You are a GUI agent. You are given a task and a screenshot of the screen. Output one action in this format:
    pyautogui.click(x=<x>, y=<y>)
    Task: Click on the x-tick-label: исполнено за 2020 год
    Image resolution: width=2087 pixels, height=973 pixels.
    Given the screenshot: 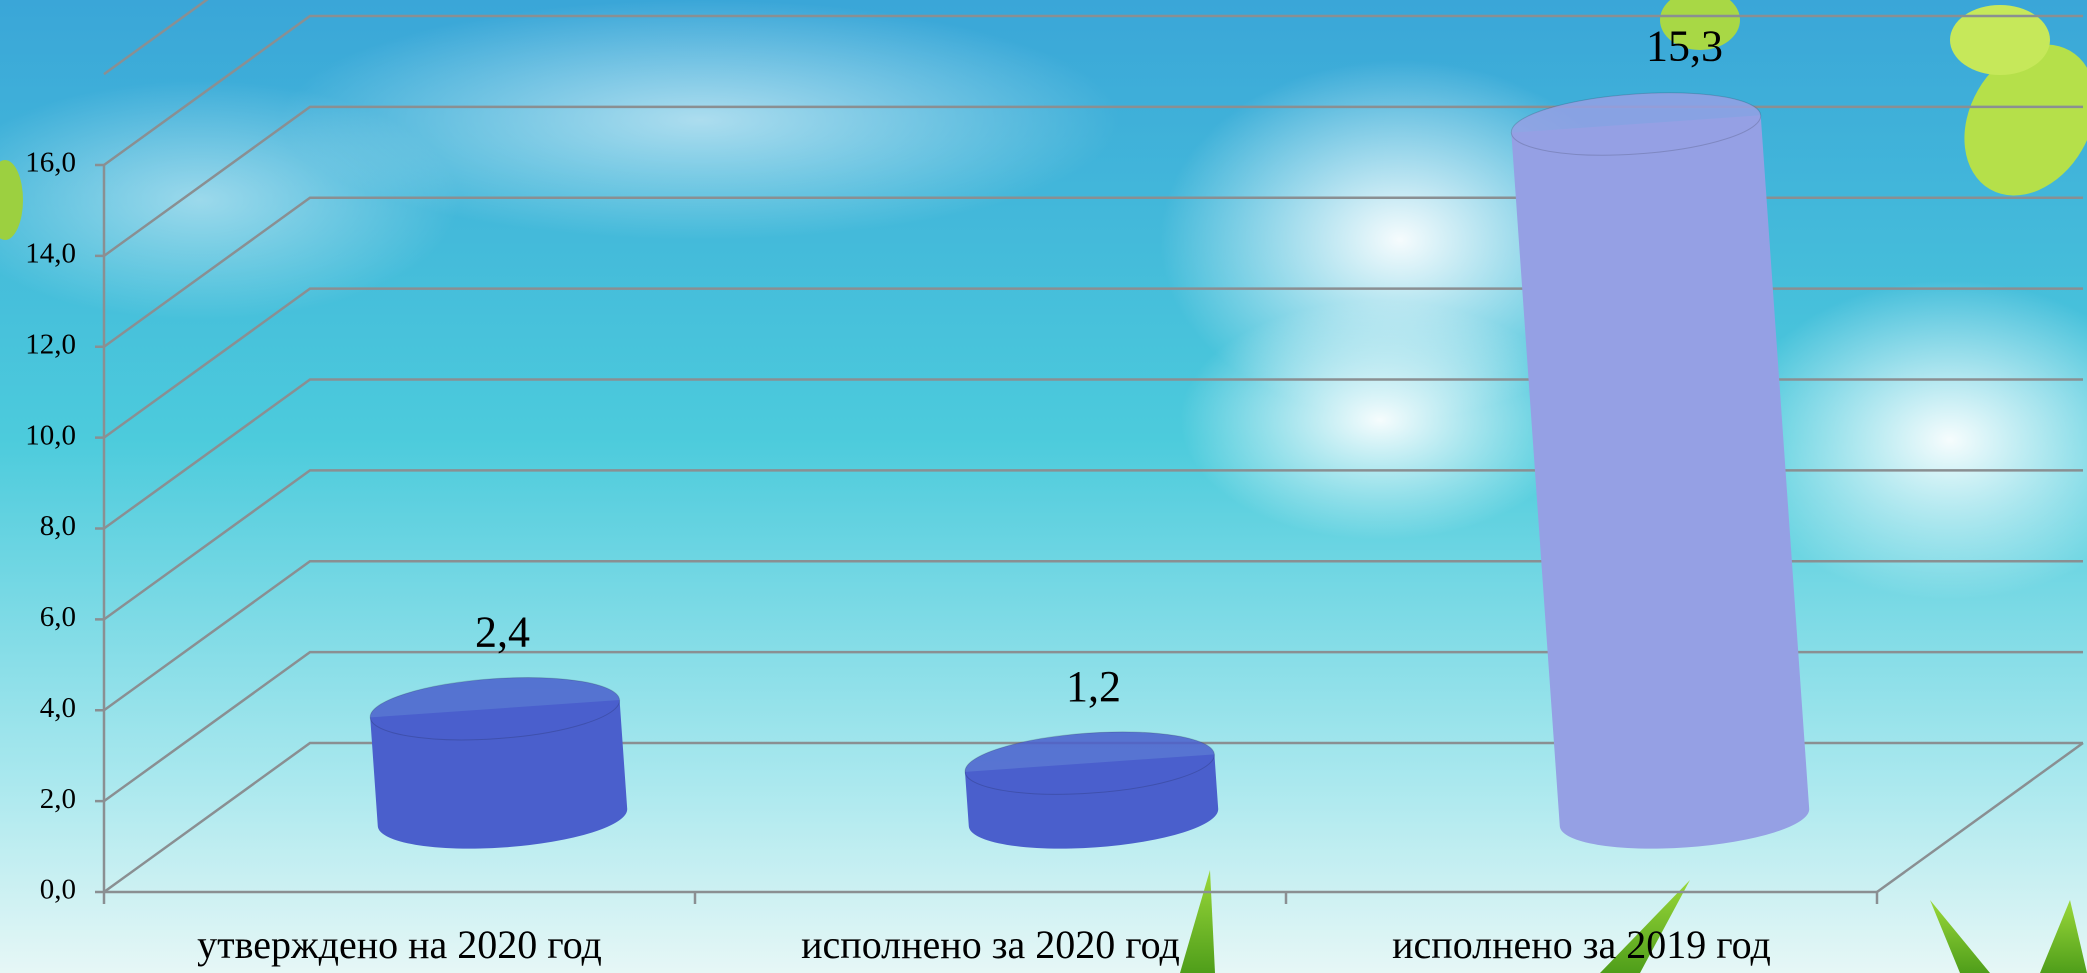 What is the action you would take?
    pyautogui.click(x=990, y=944)
    